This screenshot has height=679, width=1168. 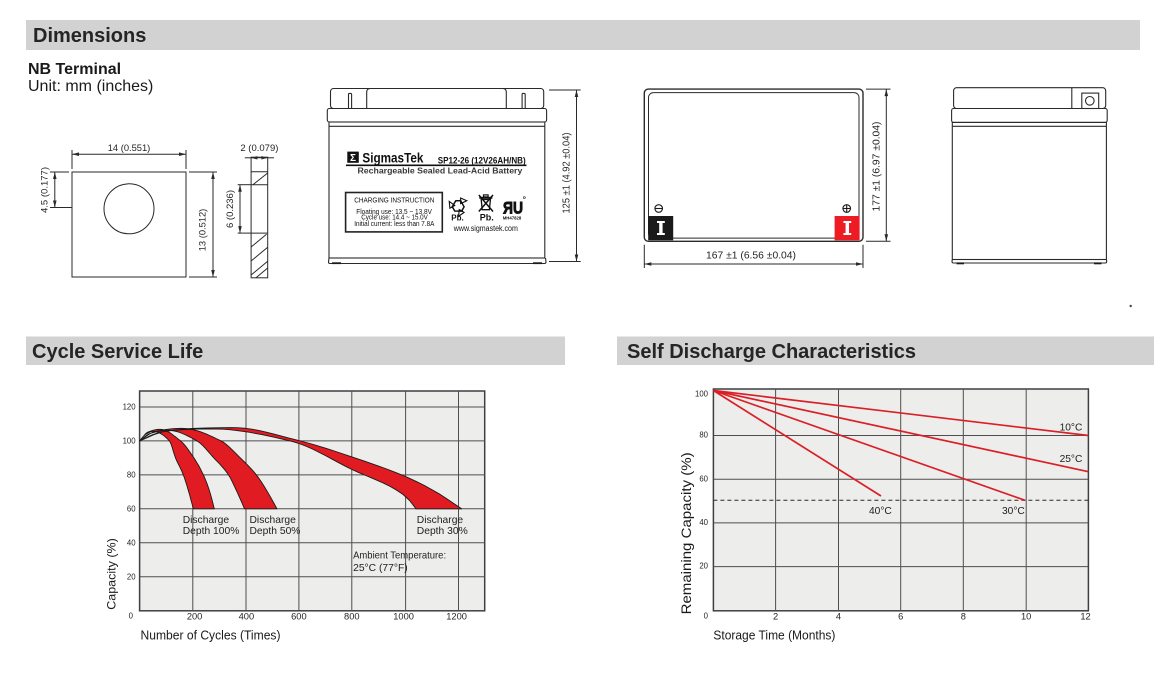 What do you see at coordinates (512, 217) in the screenshot?
I see `svg-text: MH47828` at bounding box center [512, 217].